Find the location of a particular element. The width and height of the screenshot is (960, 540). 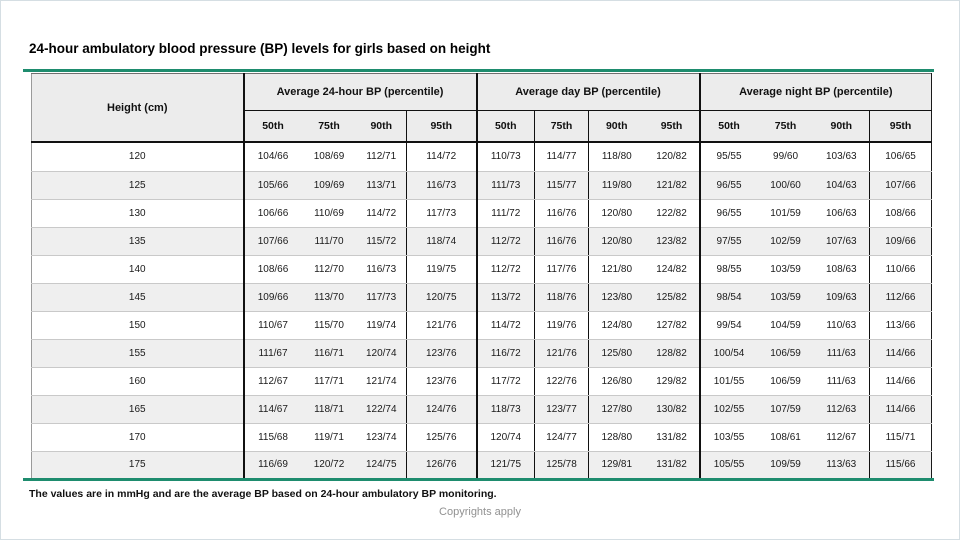

bp-value-cell: 115/70 is located at coordinates (329, 325).